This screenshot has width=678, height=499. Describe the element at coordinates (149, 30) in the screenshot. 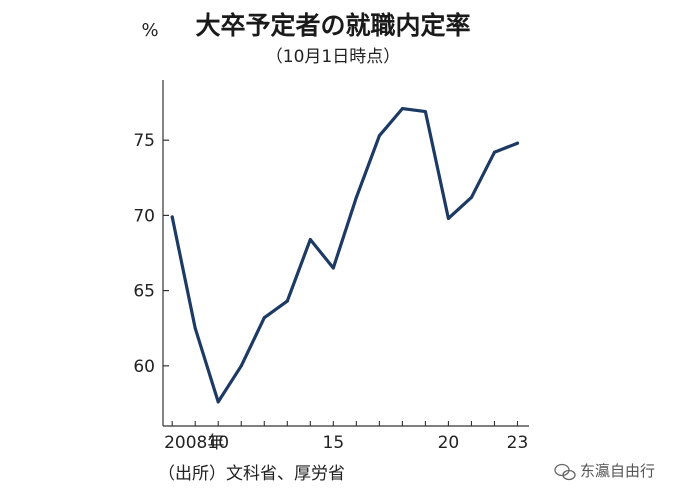

I see `y-axis-unit: %` at that location.